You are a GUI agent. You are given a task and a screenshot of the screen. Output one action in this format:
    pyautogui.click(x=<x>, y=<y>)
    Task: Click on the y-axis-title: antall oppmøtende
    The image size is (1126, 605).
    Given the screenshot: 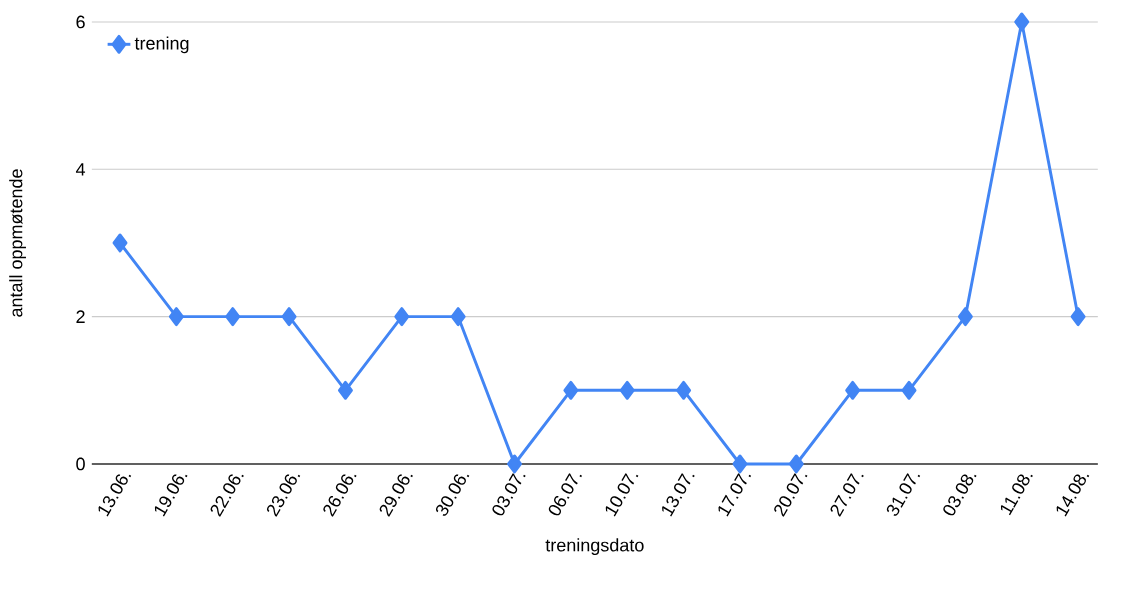 What is the action you would take?
    pyautogui.click(x=17, y=243)
    